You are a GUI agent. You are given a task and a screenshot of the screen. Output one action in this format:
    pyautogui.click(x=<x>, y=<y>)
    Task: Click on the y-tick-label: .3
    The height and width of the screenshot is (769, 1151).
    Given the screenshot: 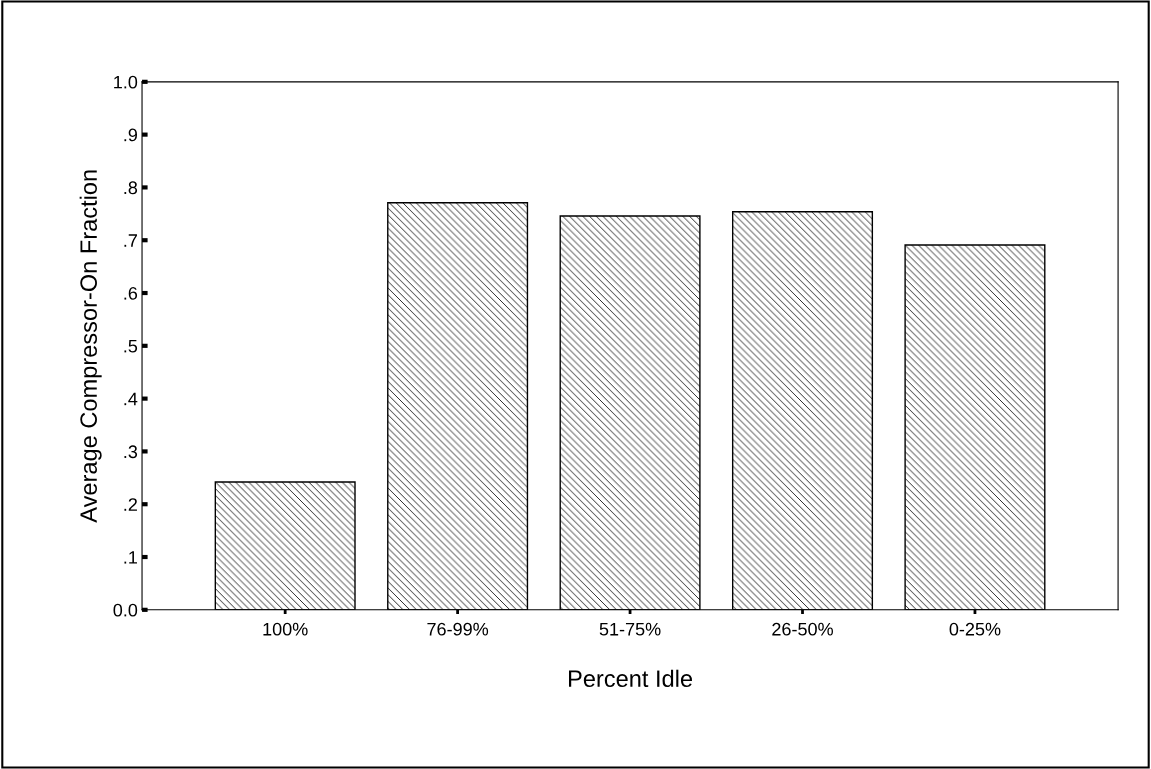 What is the action you would take?
    pyautogui.click(x=131, y=452)
    